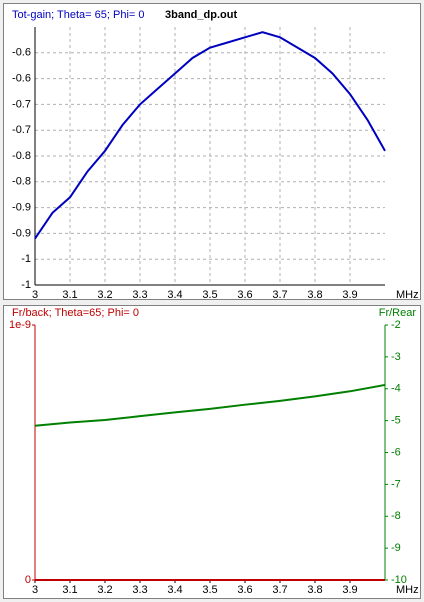 Image resolution: width=424 pixels, height=602 pixels. Describe the element at coordinates (210, 405) in the screenshot. I see `series-line` at that location.